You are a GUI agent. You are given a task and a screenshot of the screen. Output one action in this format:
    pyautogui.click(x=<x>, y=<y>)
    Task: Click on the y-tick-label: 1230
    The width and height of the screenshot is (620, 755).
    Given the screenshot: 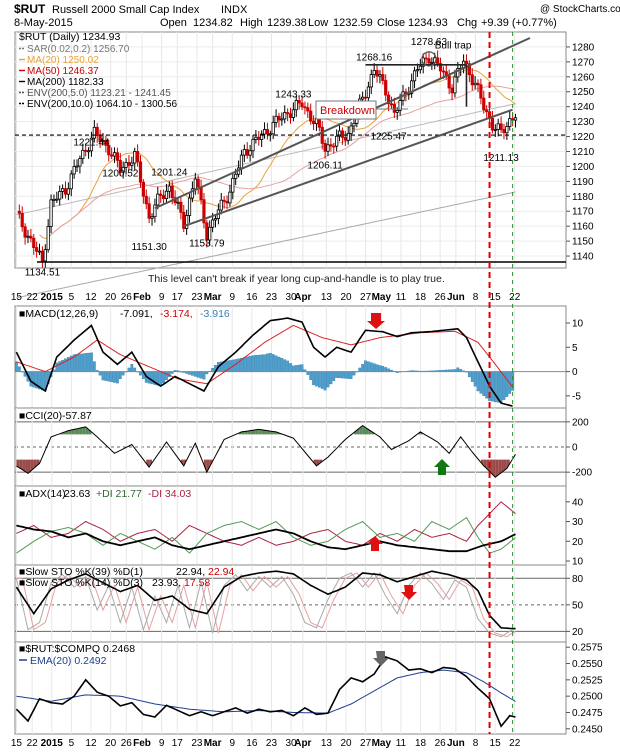 What is the action you would take?
    pyautogui.click(x=583, y=122)
    